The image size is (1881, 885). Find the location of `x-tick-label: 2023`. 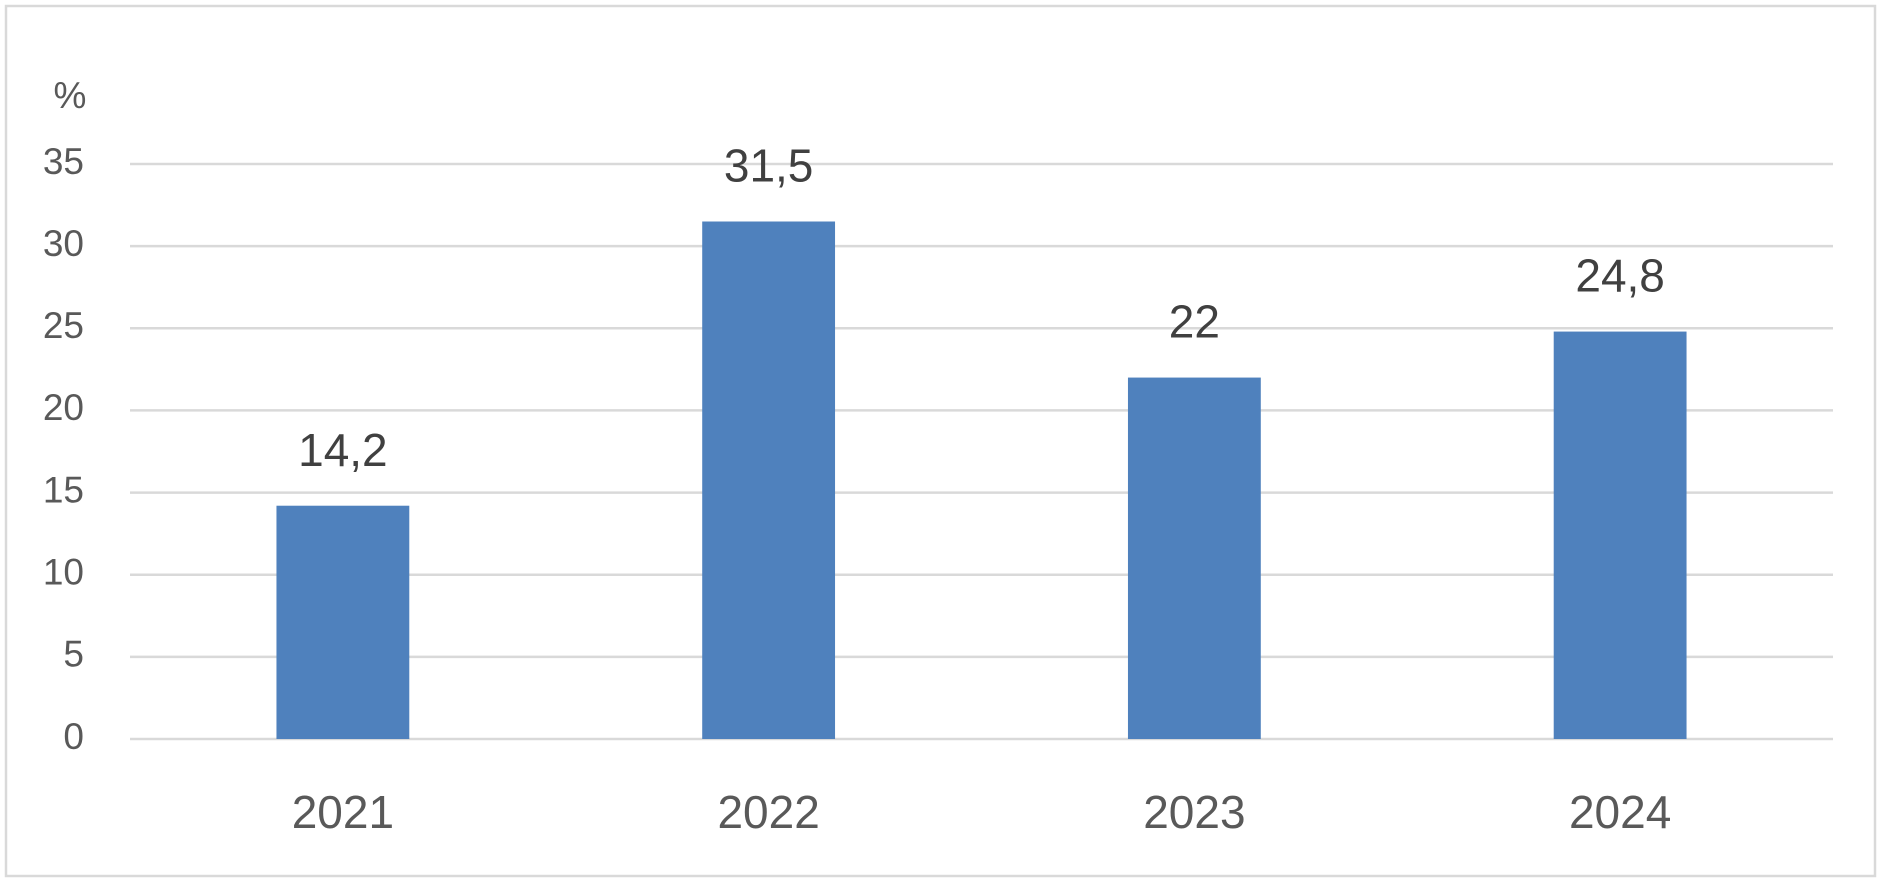

x-tick-label: 2023 is located at coordinates (1194, 812).